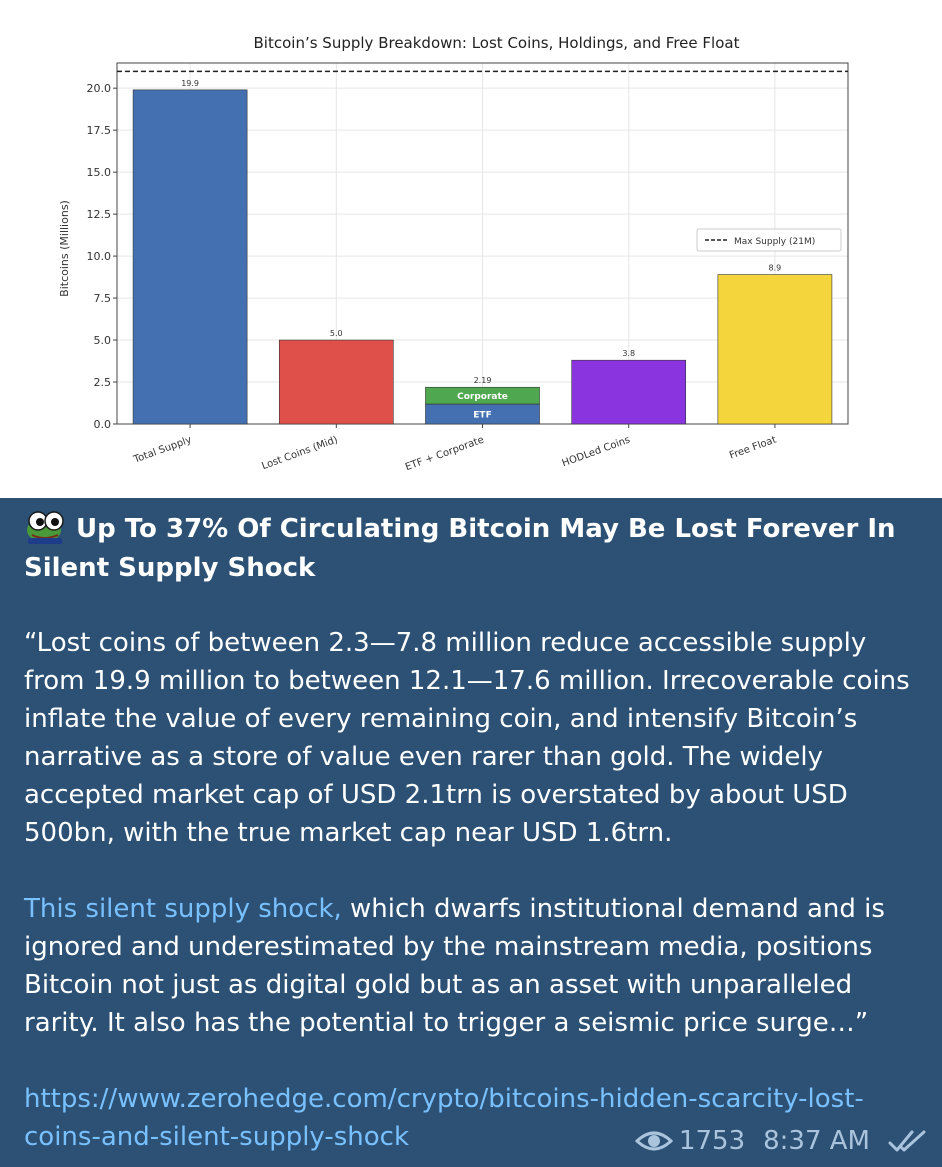 This screenshot has height=1167, width=942. I want to click on message-time: 8:37 AM, so click(816, 1141).